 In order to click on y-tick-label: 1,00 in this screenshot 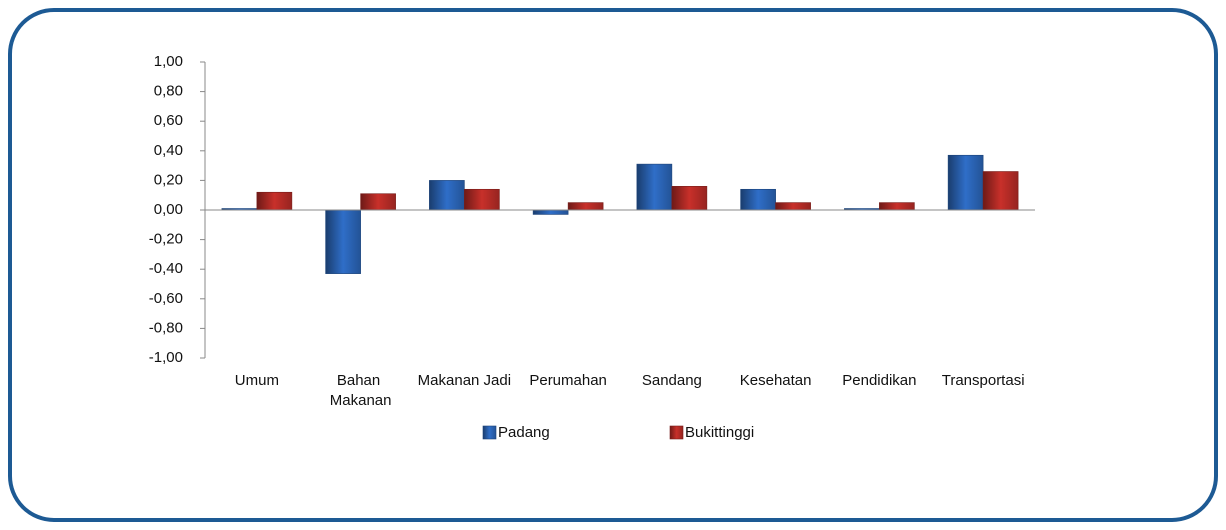, I will do `click(168, 61)`.